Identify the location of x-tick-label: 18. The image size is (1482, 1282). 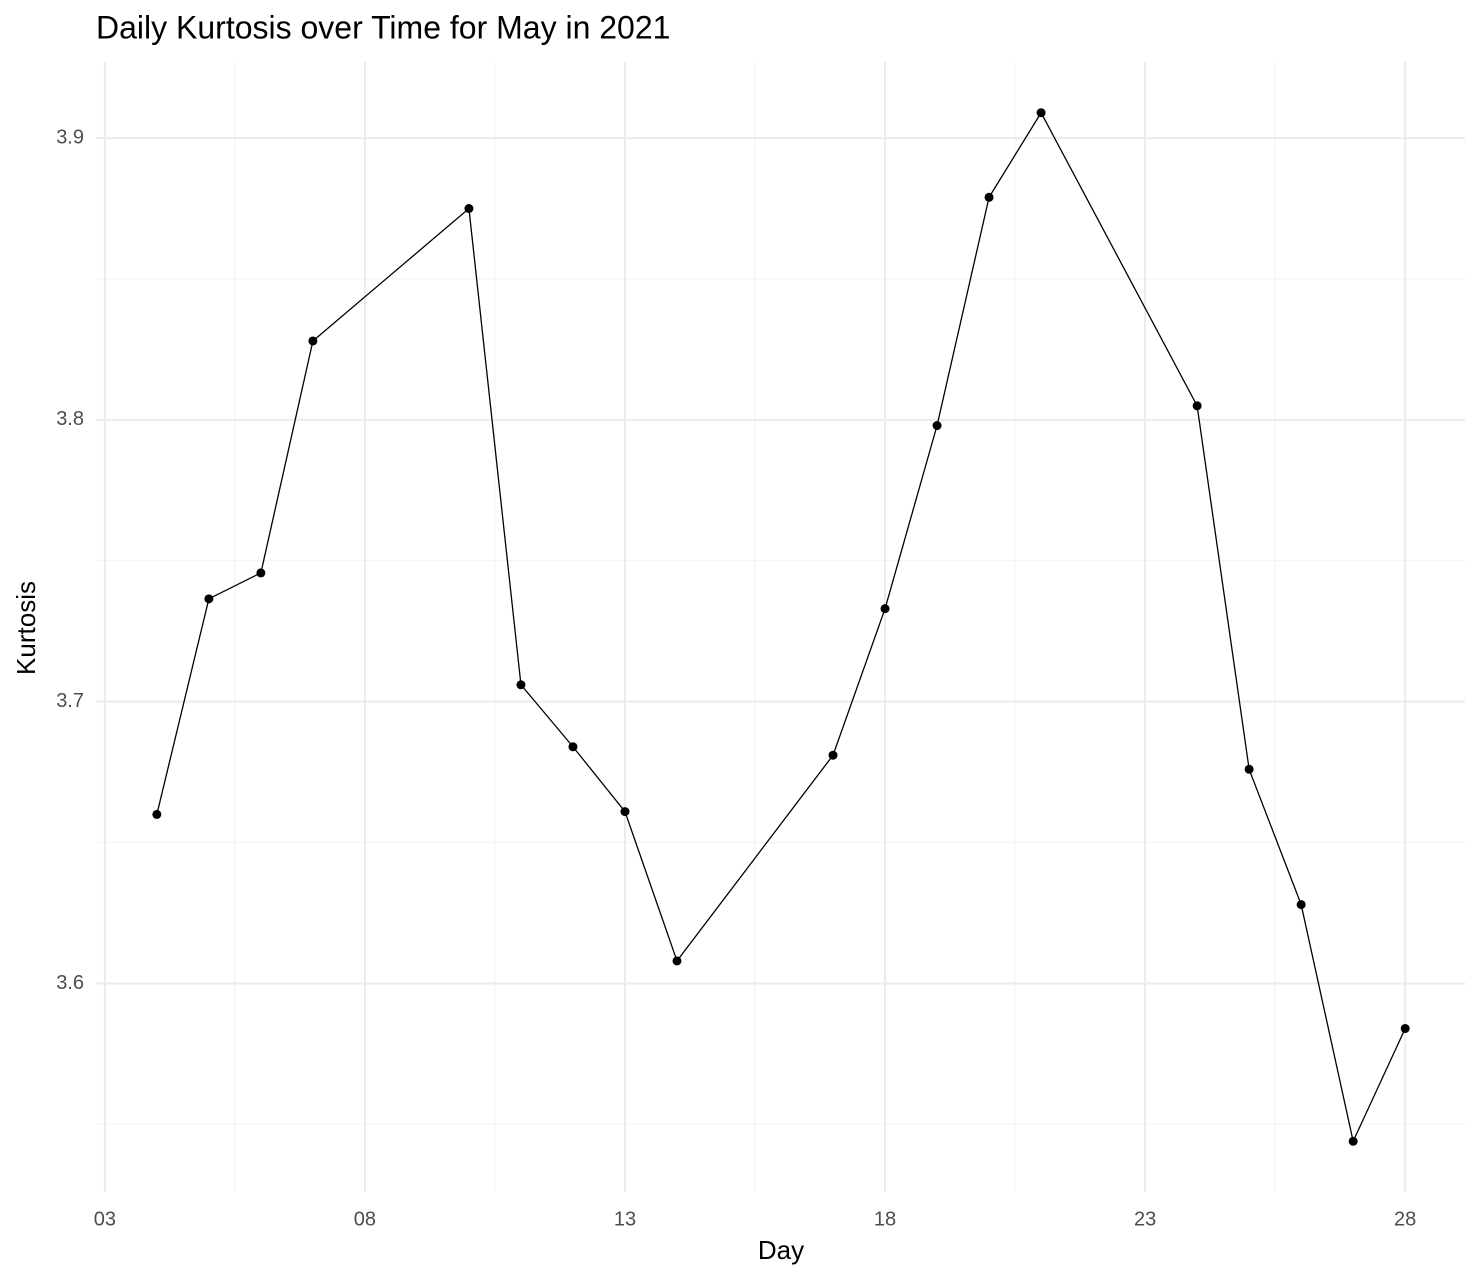
(885, 1219).